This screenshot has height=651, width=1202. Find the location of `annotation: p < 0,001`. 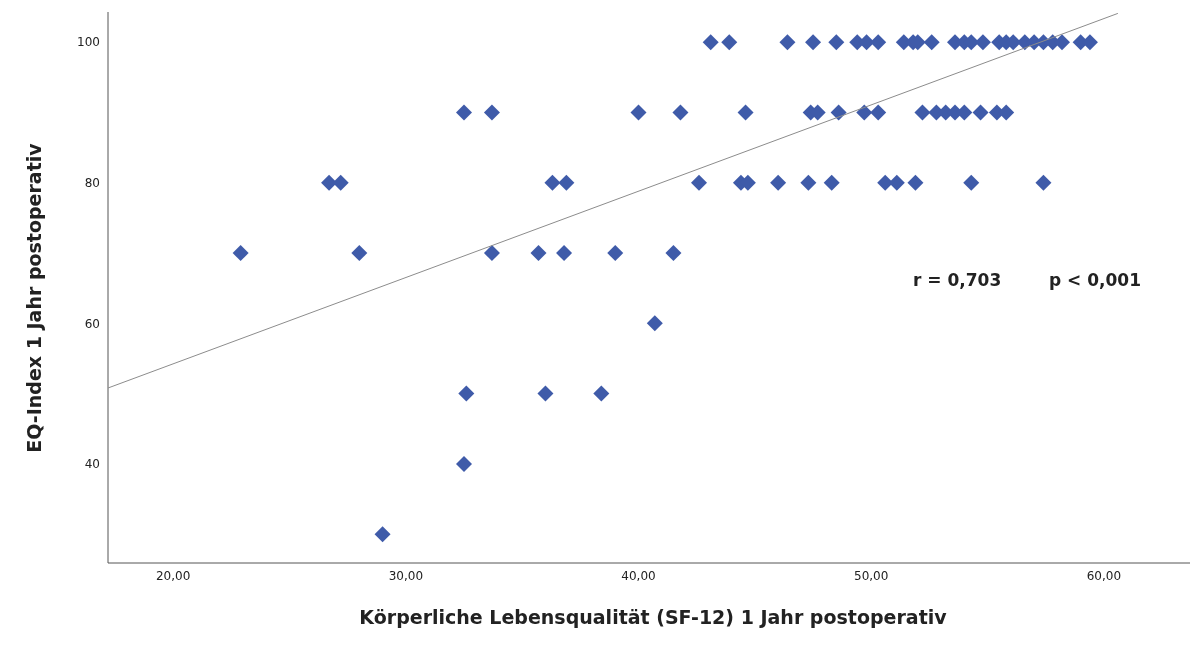

annotation: p < 0,001 is located at coordinates (1095, 280).